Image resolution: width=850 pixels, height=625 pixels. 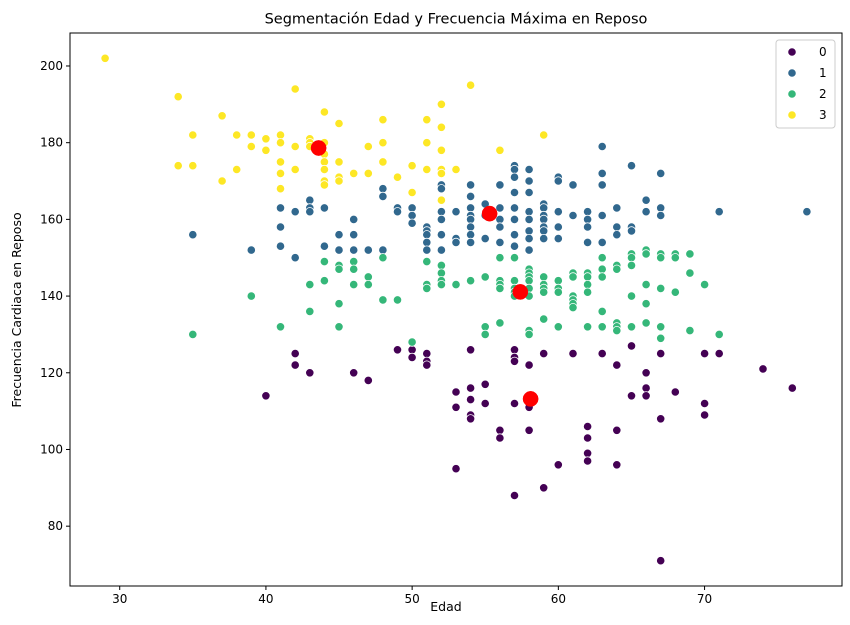 What do you see at coordinates (704, 599) in the screenshot?
I see `x-tick-label: 70` at bounding box center [704, 599].